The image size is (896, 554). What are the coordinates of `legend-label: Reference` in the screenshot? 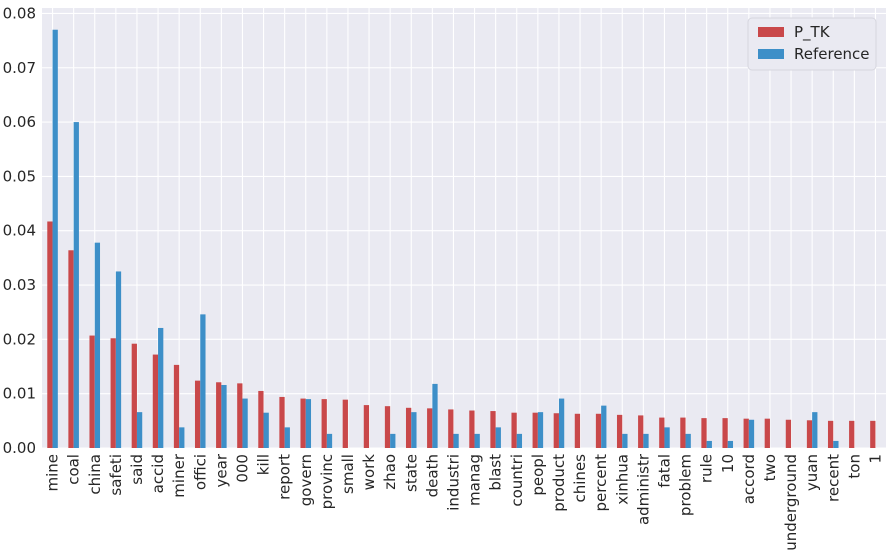 It's located at (832, 54).